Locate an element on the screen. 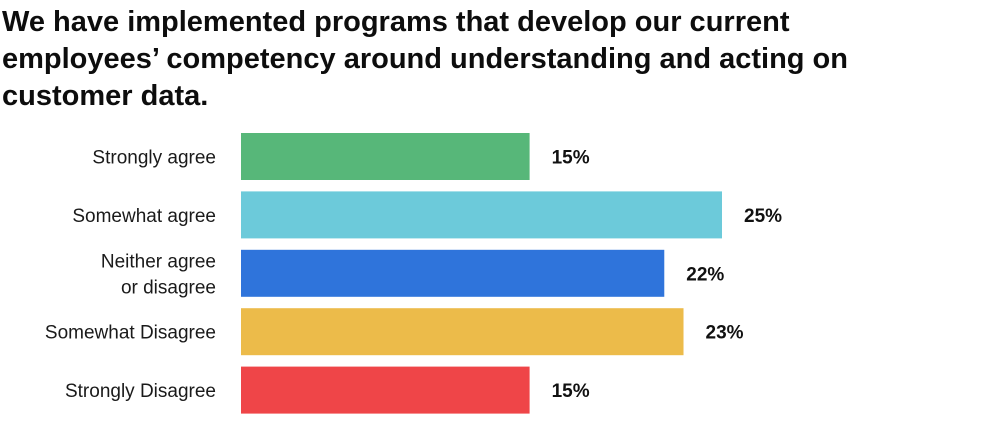 This screenshot has width=1000, height=434. value-label-strongly-agree: 15% is located at coordinates (571, 158).